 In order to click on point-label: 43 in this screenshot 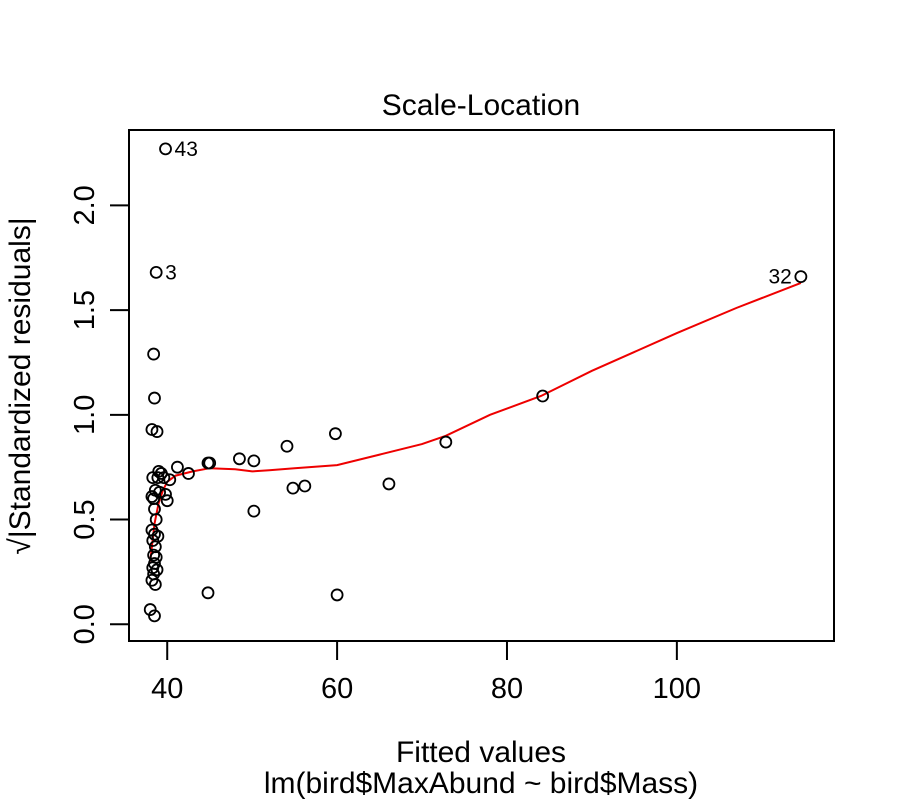, I will do `click(186, 149)`.